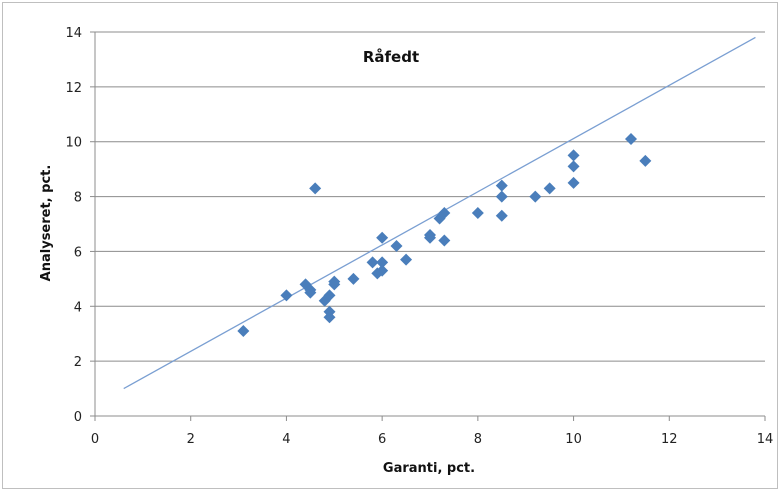 This screenshot has height=493, width=782. Describe the element at coordinates (73, 88) in the screenshot. I see `y-tick-label: 12` at that location.